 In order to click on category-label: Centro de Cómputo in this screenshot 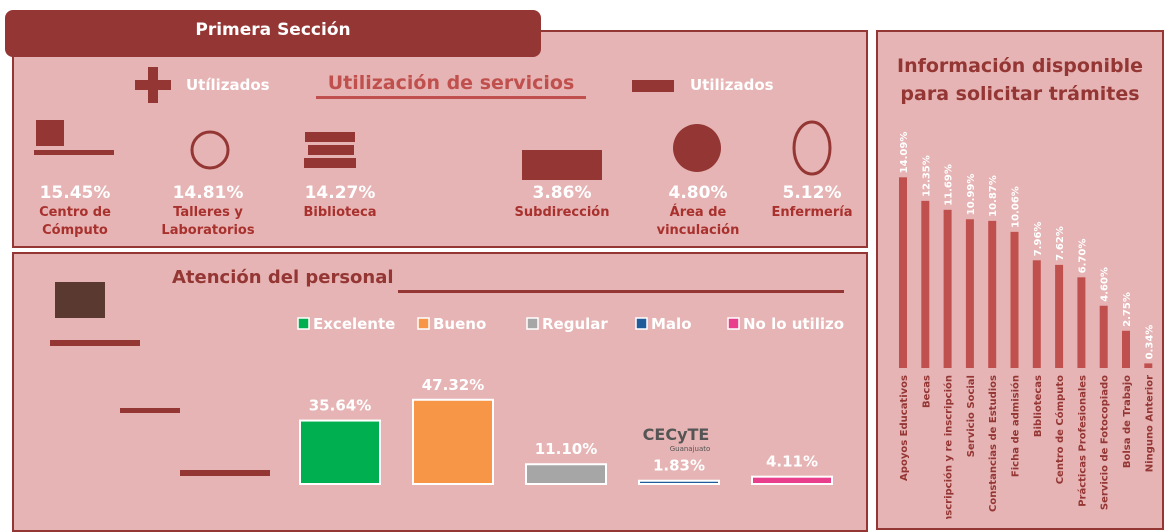, I will do `click(1060, 429)`.